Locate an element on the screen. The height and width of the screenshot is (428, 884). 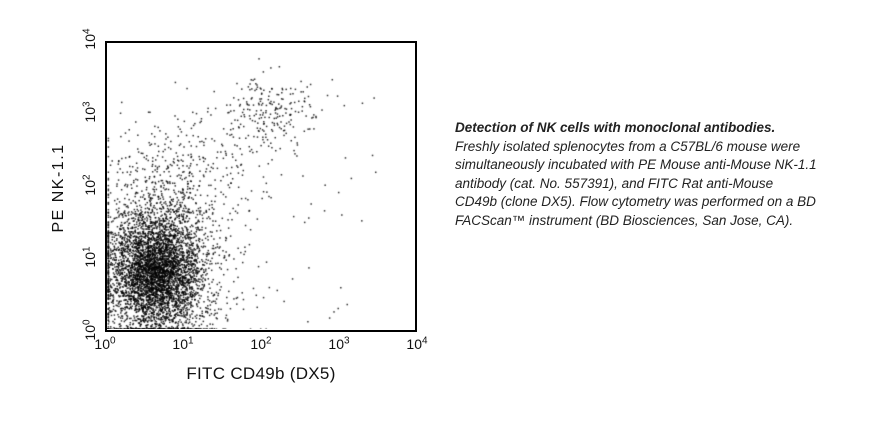
y-tick-4: 104 is located at coordinates (89, 39).